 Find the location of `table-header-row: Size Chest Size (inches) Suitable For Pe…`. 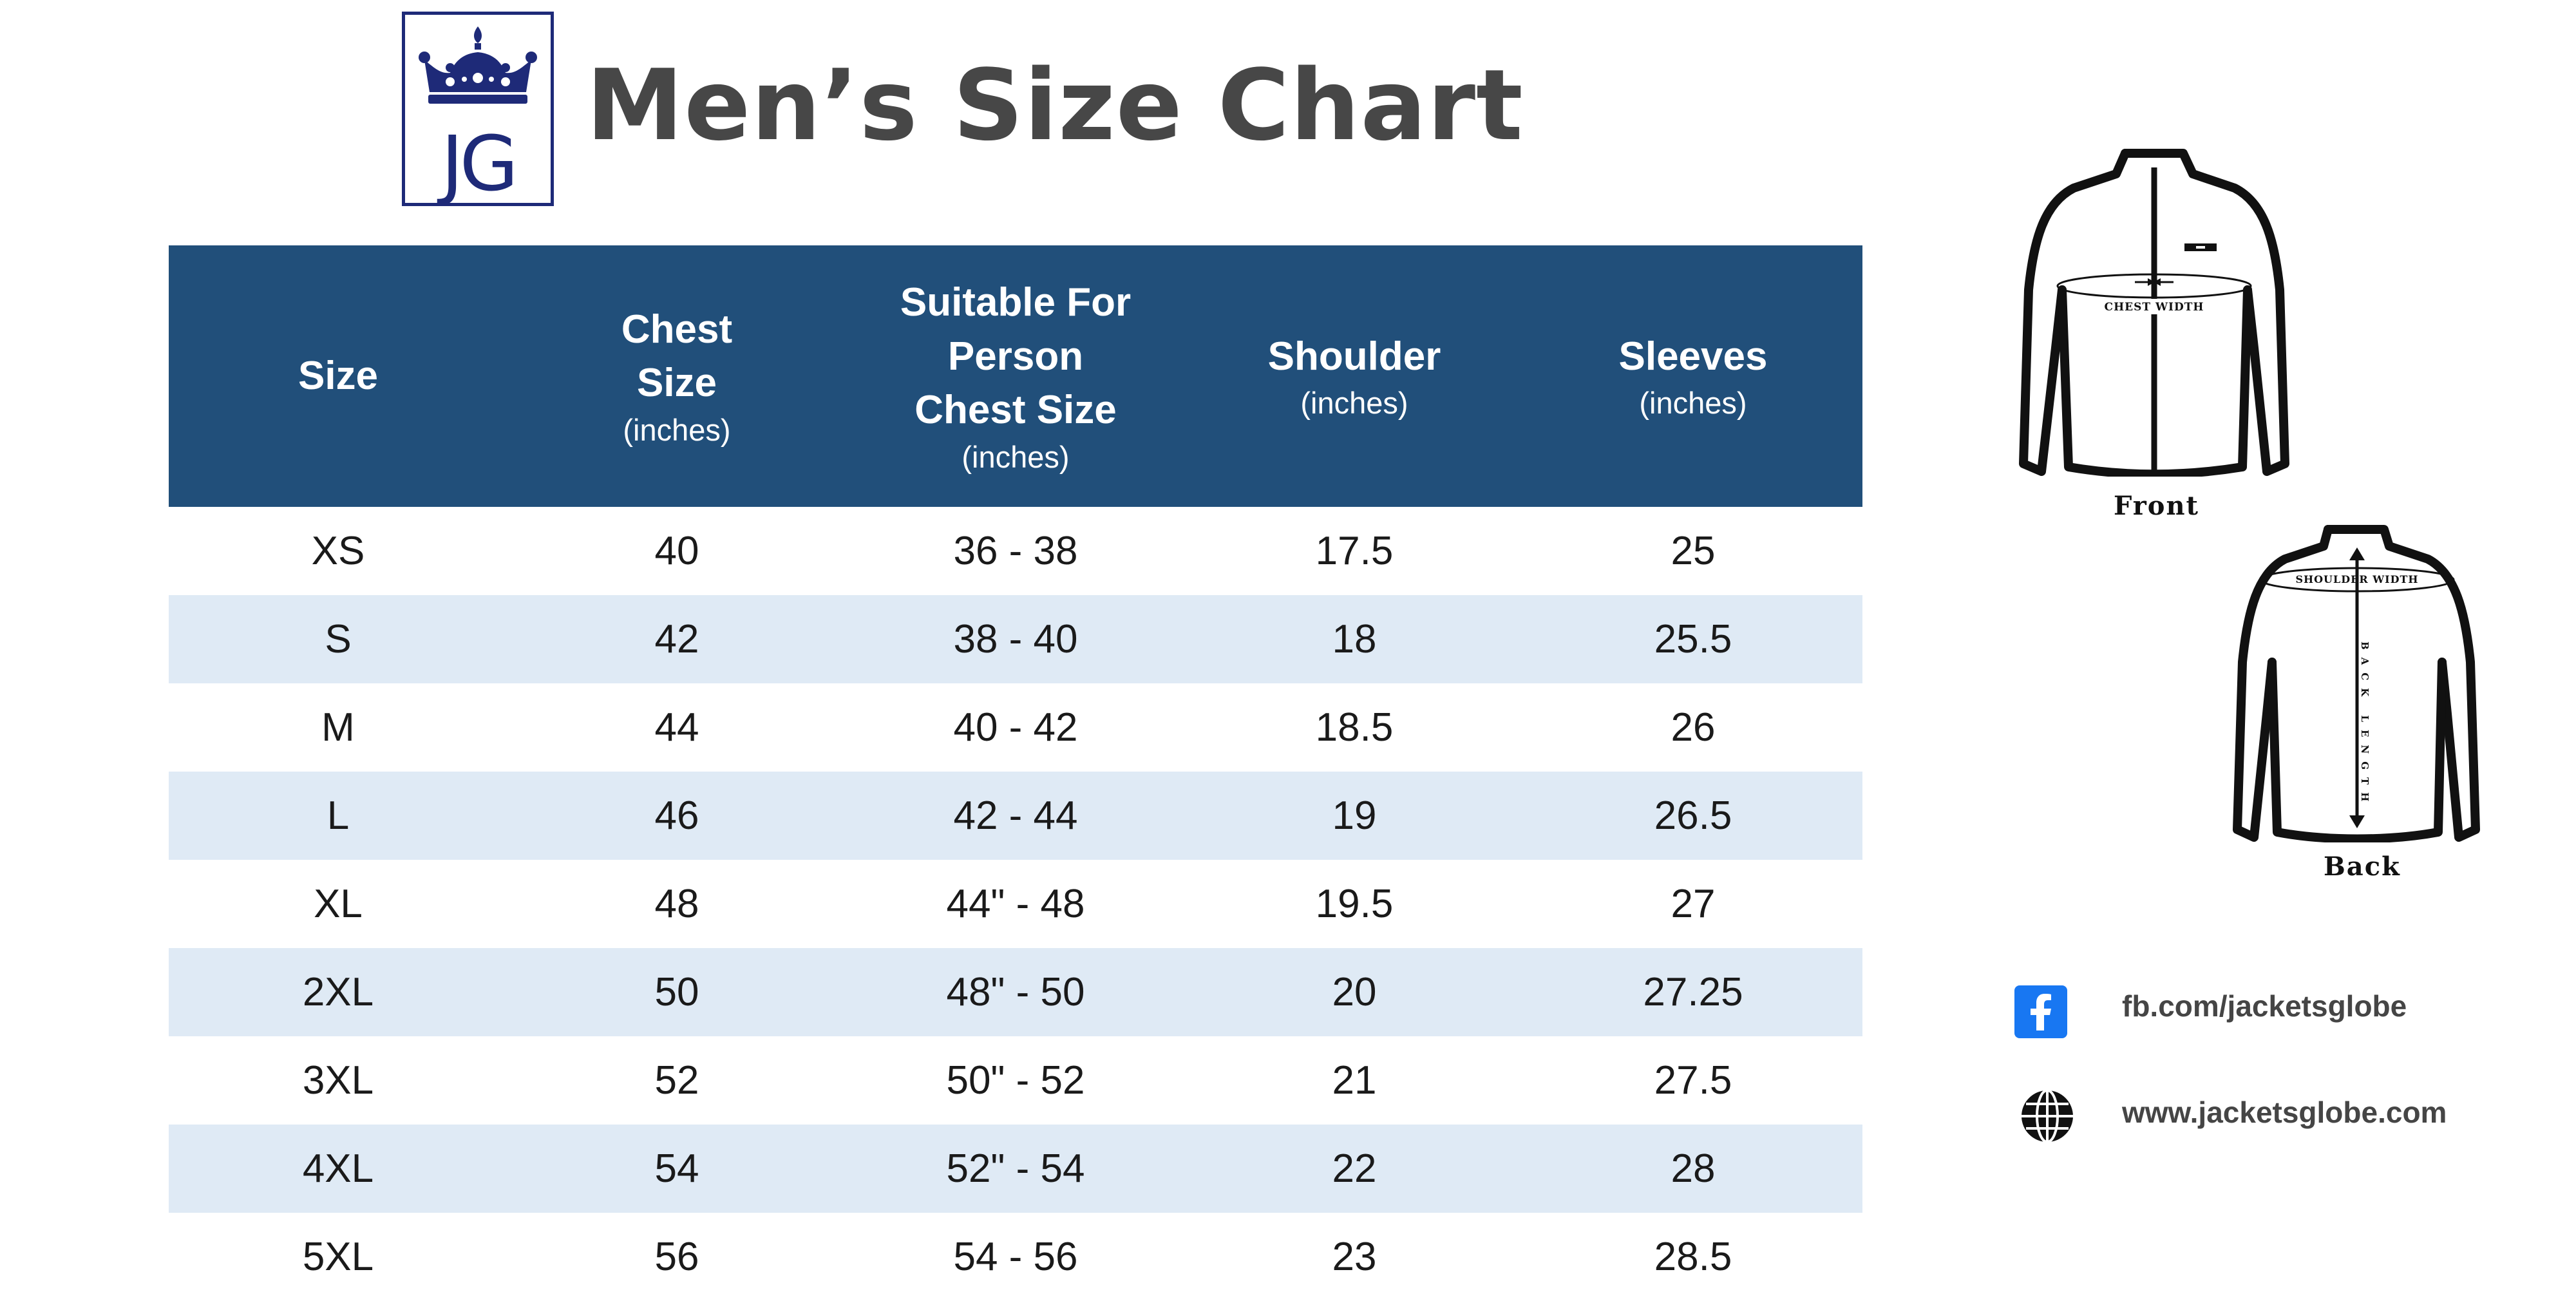

table-header-row: Size Chest Size (inches) Suitable For Pe… is located at coordinates (1015, 376).